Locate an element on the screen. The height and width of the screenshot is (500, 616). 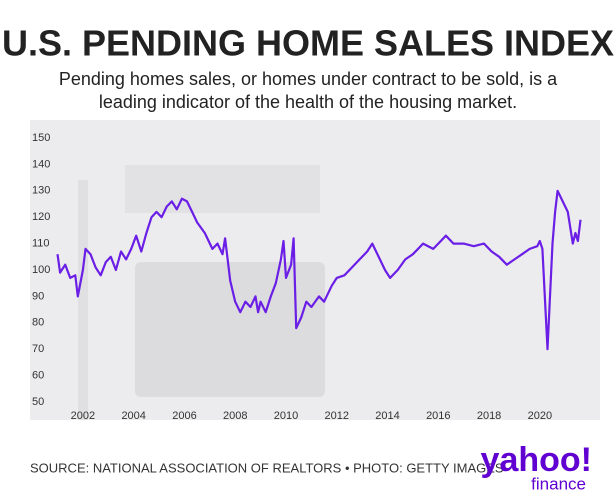
x-tick-label: 2010 is located at coordinates (286, 416).